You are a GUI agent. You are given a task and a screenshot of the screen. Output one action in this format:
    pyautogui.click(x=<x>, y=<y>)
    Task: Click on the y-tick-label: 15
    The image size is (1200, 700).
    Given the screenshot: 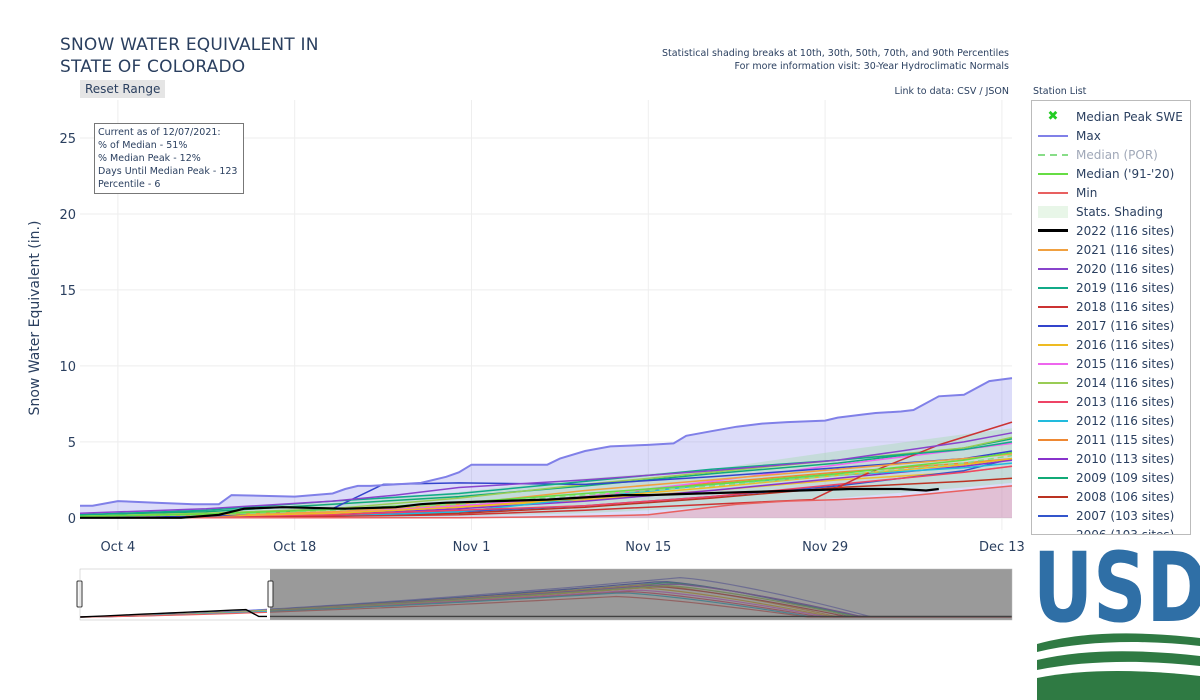 What is the action you would take?
    pyautogui.click(x=67, y=291)
    